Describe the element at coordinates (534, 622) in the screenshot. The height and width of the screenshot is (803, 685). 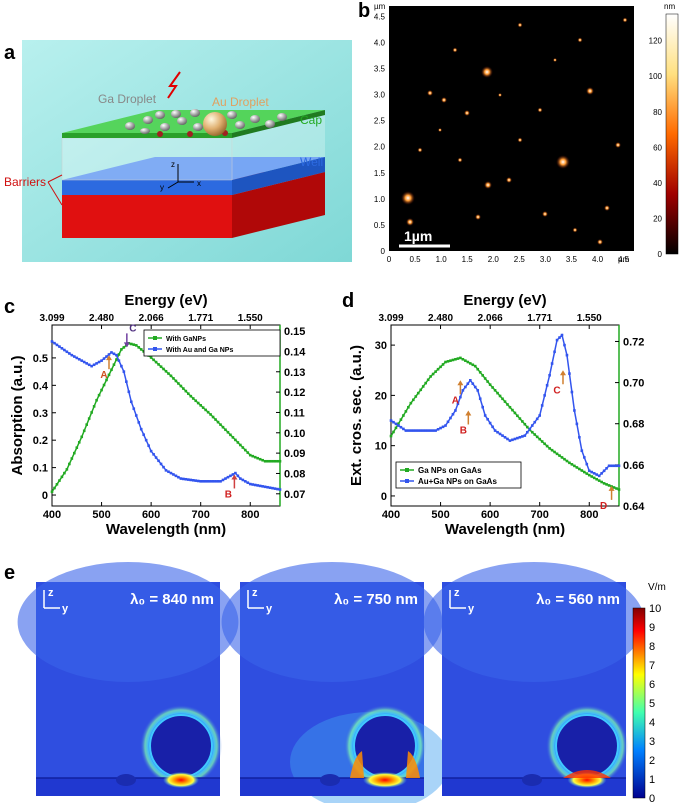
I see `field-glow` at that location.